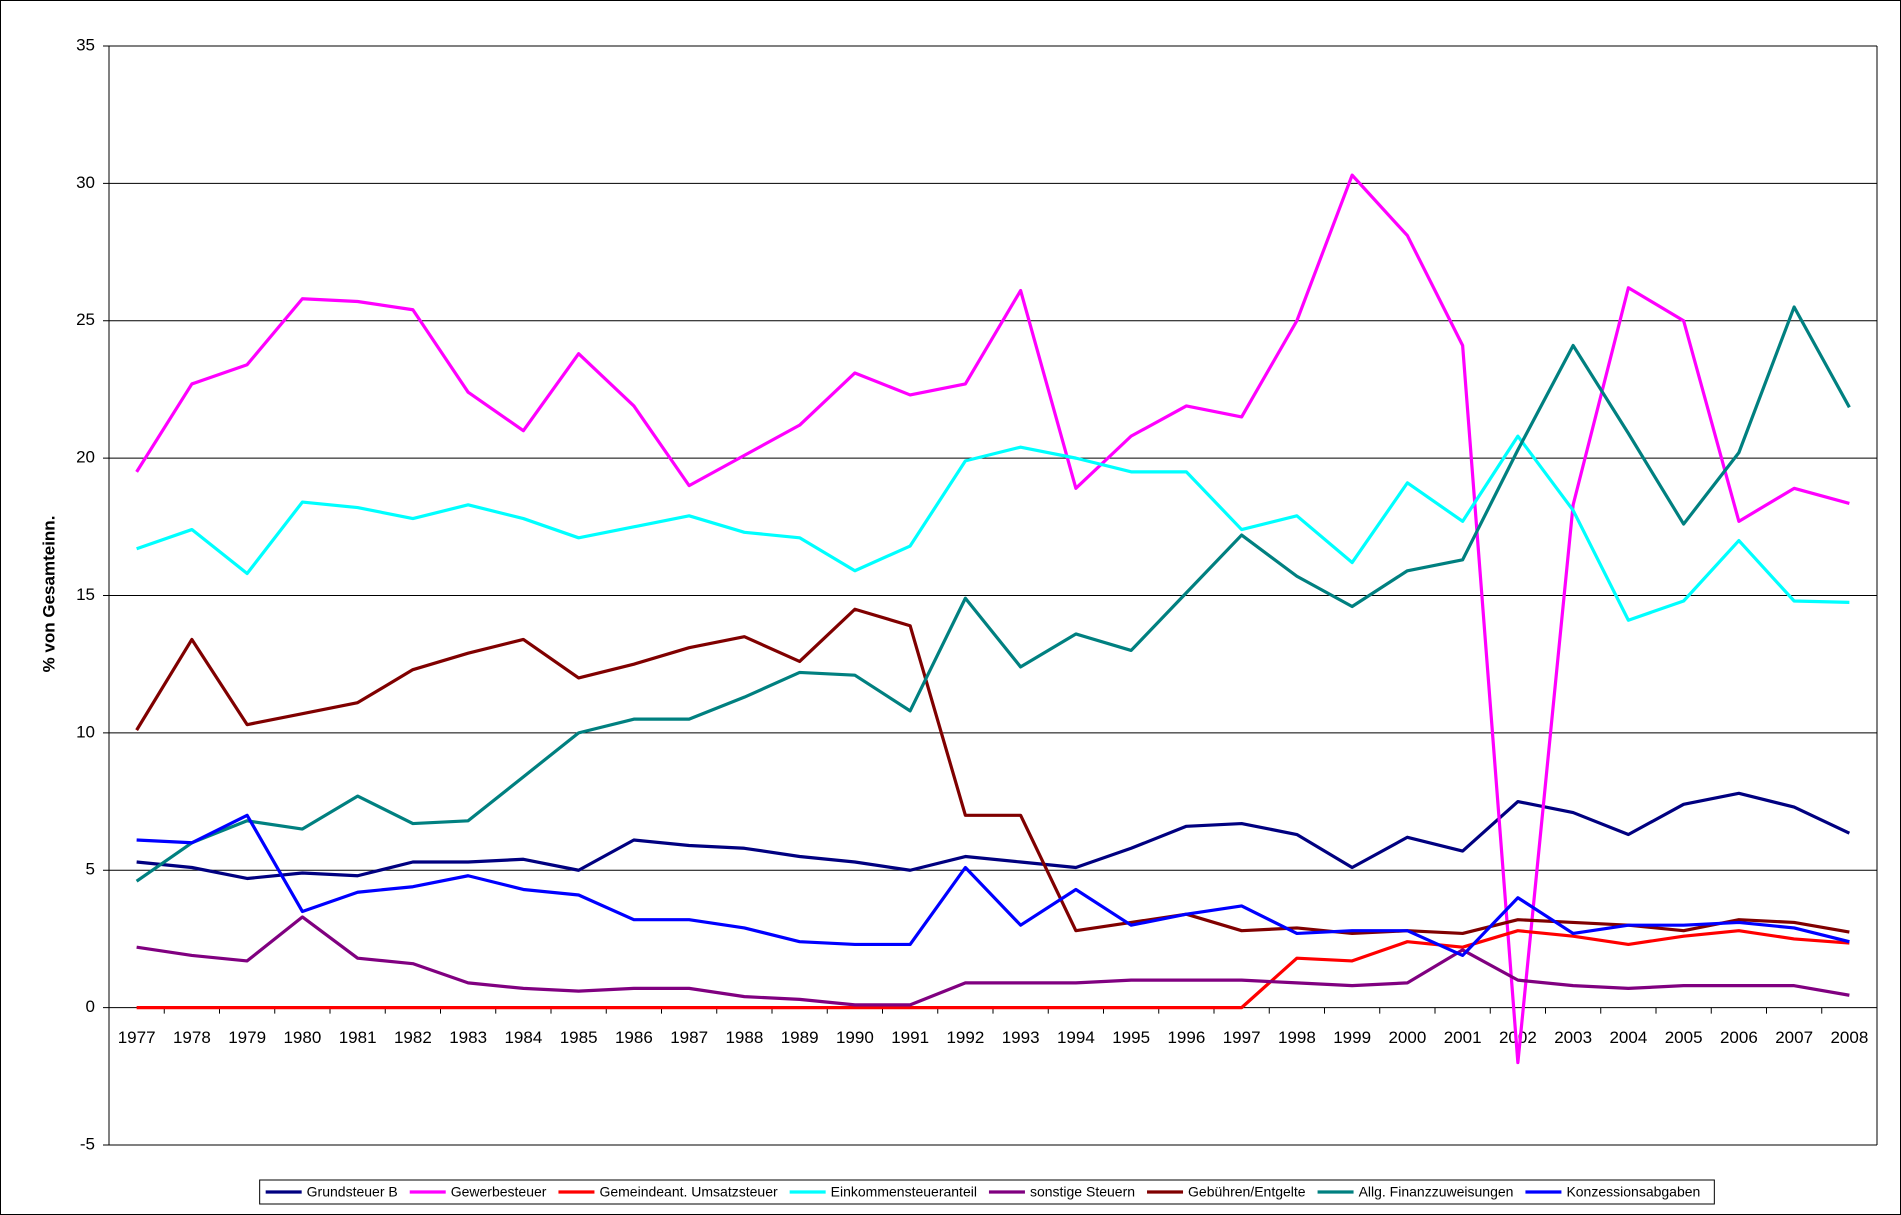 Image resolution: width=1901 pixels, height=1215 pixels. What do you see at coordinates (800, 1037) in the screenshot?
I see `x-tick-label: 1989` at bounding box center [800, 1037].